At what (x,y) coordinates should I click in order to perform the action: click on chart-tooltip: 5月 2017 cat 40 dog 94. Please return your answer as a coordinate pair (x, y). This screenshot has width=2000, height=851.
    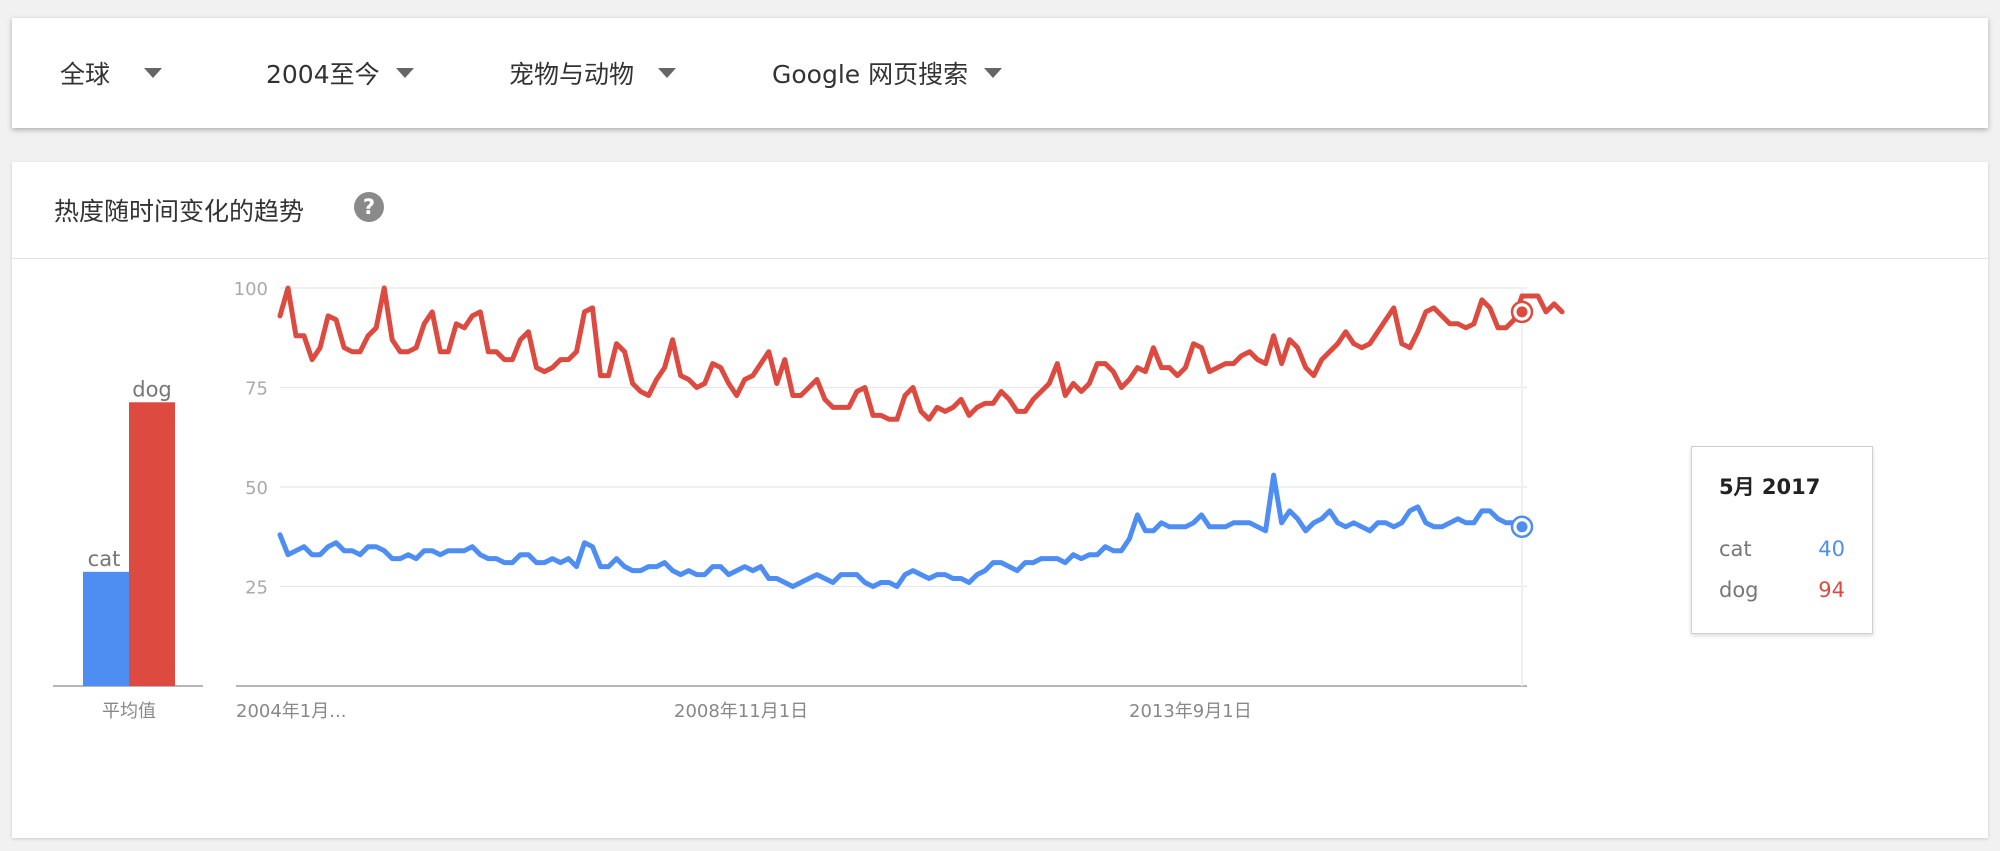
    Looking at the image, I should click on (1782, 540).